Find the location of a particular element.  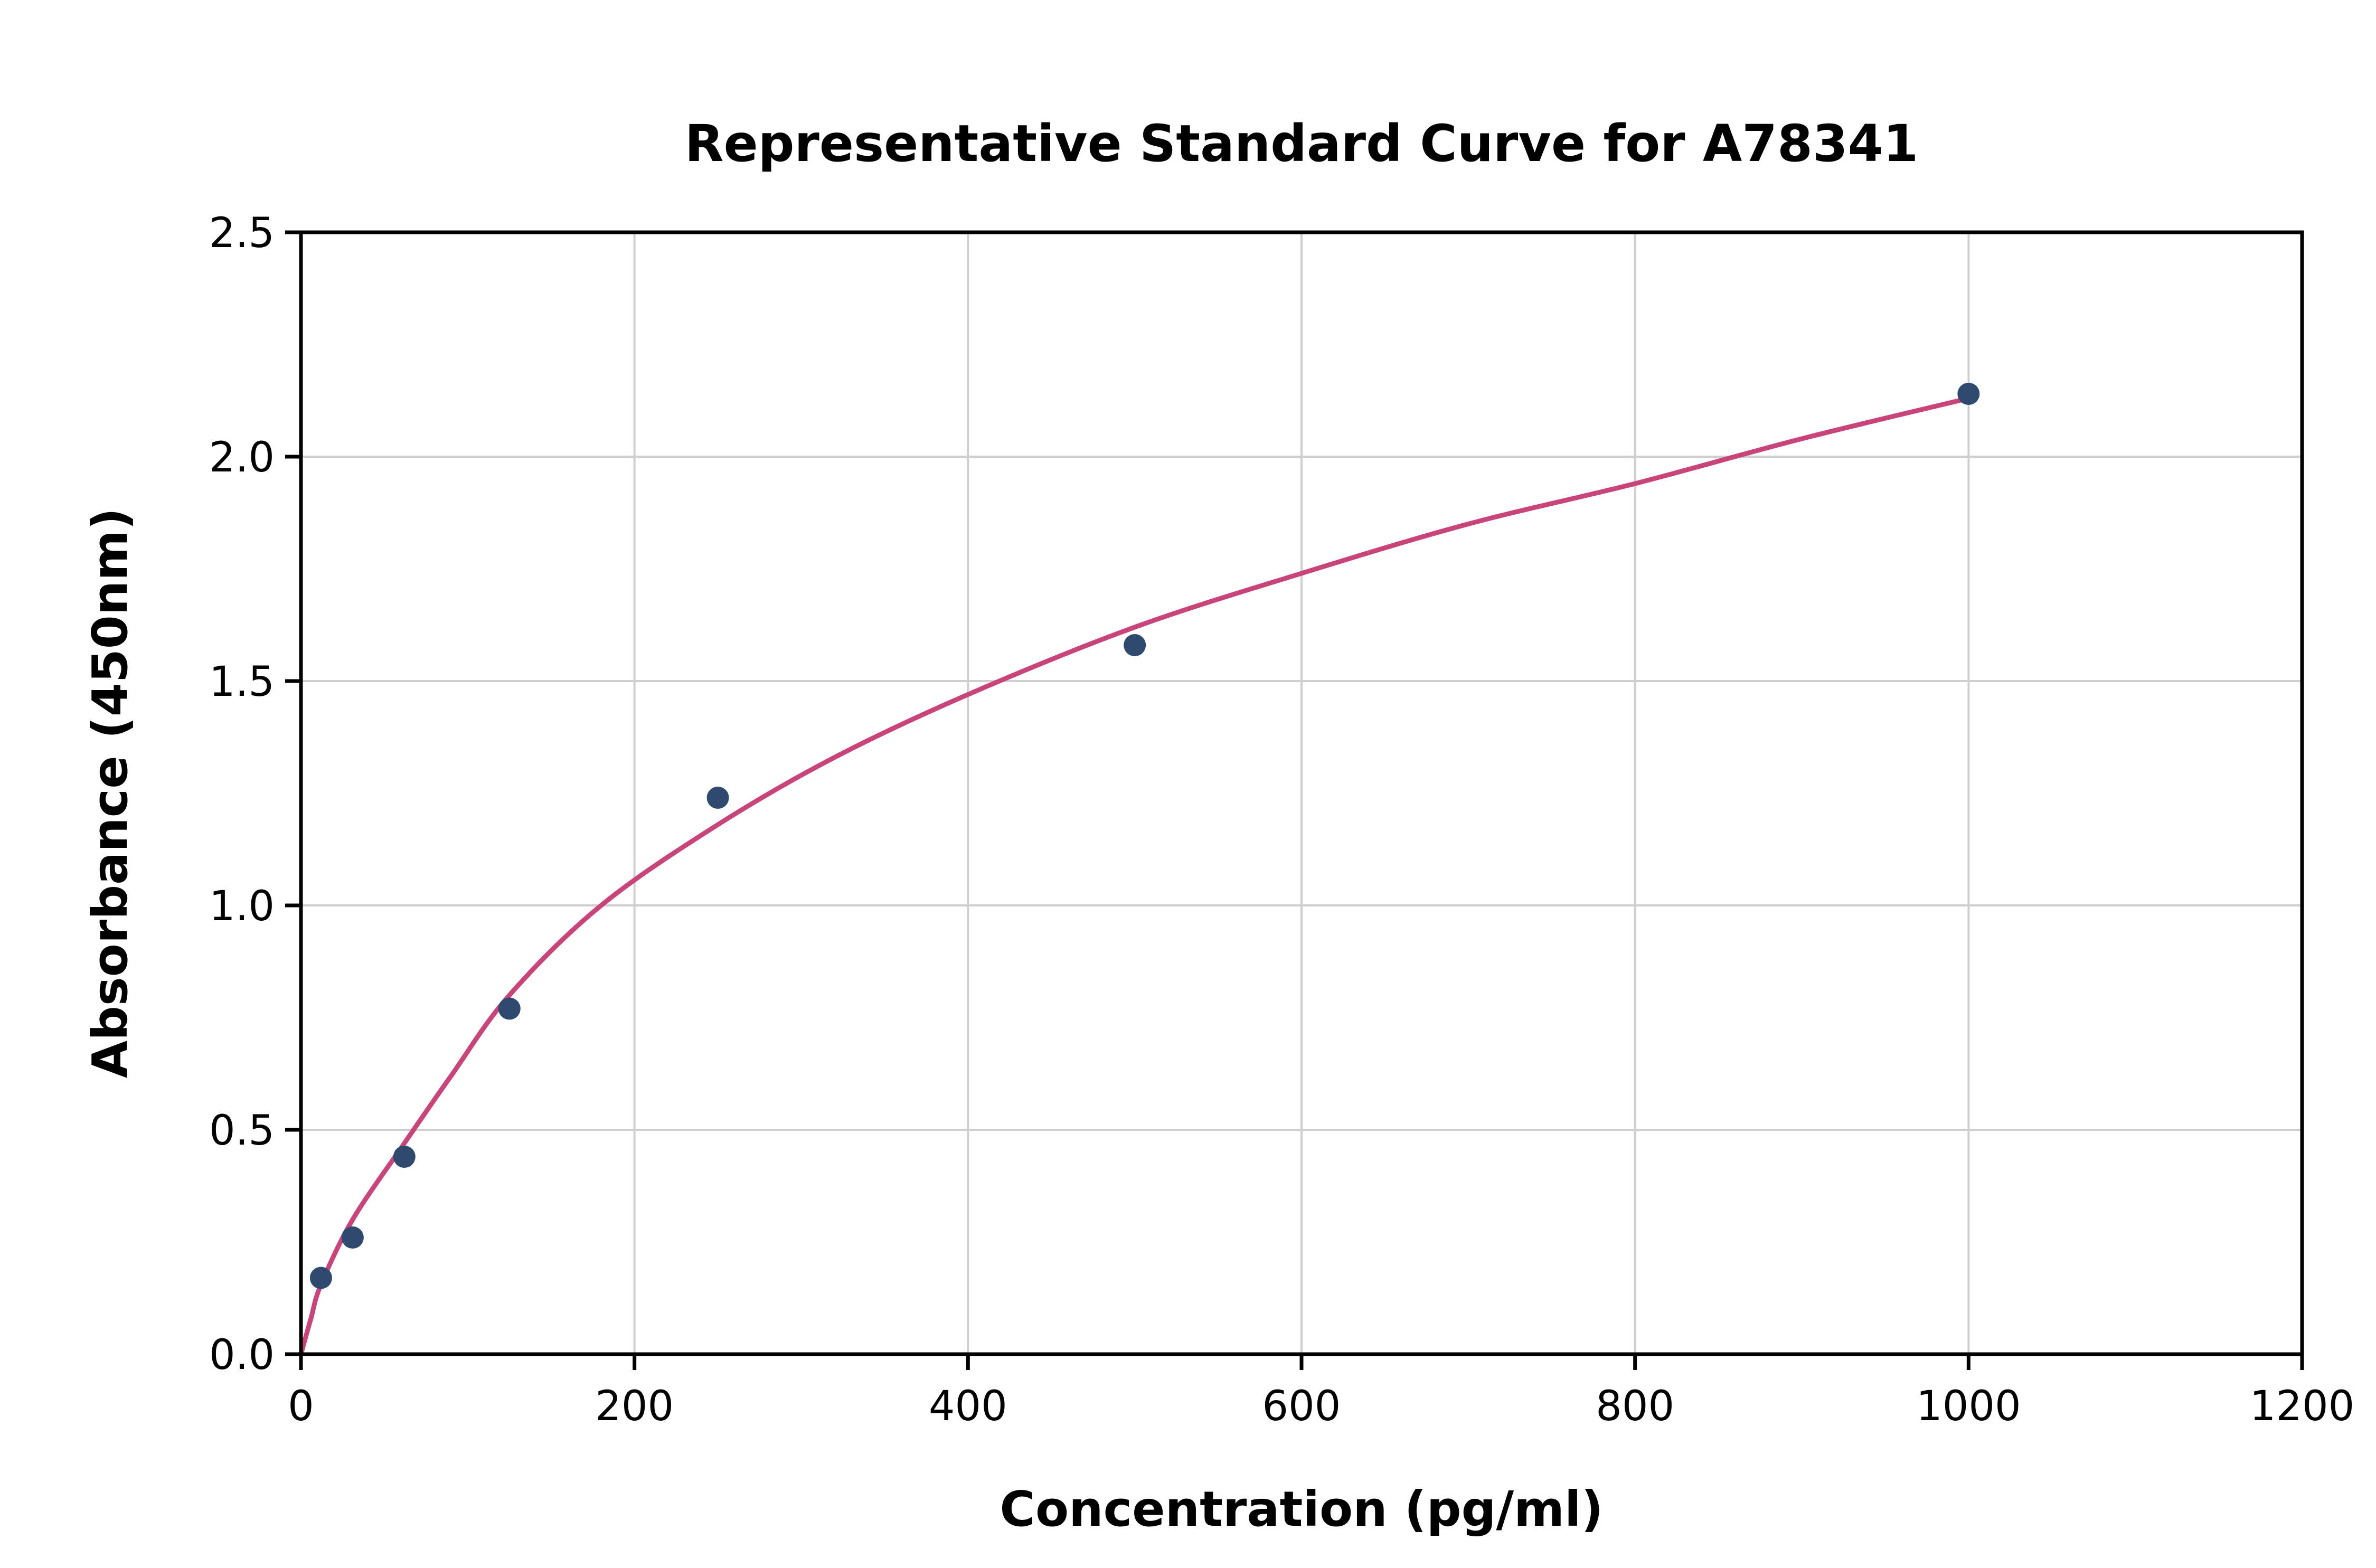

y-tick-label: 1.0 is located at coordinates (242, 906).